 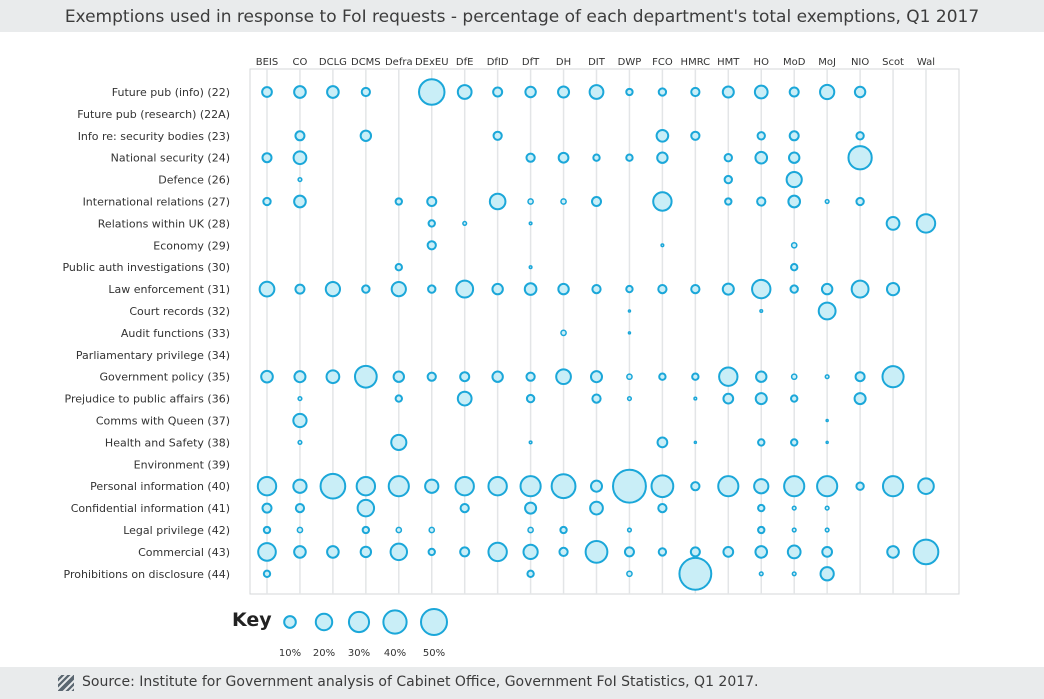 What do you see at coordinates (498, 62) in the screenshot?
I see `column-header-dfid: DfID` at bounding box center [498, 62].